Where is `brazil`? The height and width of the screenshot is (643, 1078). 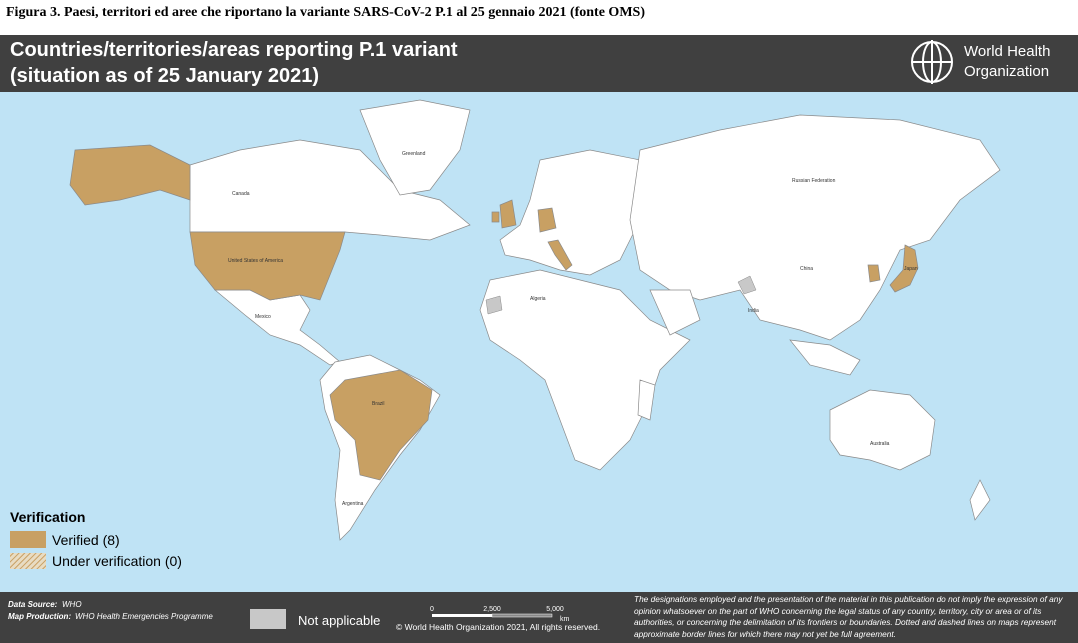
brazil is located at coordinates (381, 425).